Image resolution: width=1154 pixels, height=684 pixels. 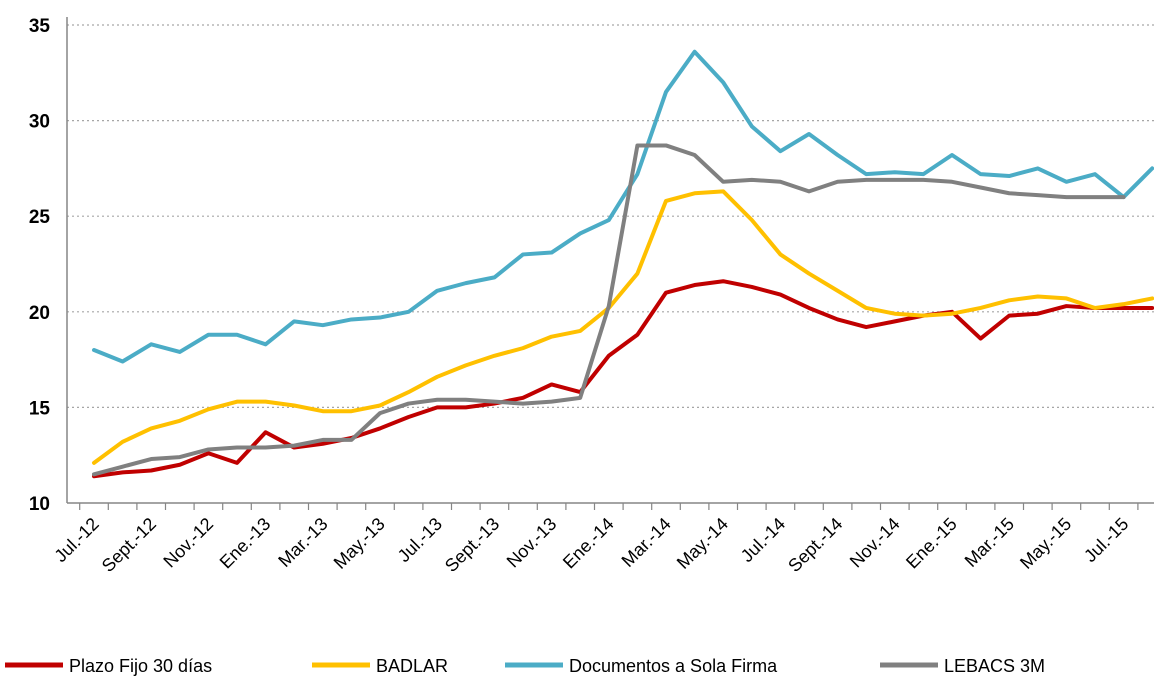 I want to click on x-tick-label: May.-14, so click(x=702, y=543).